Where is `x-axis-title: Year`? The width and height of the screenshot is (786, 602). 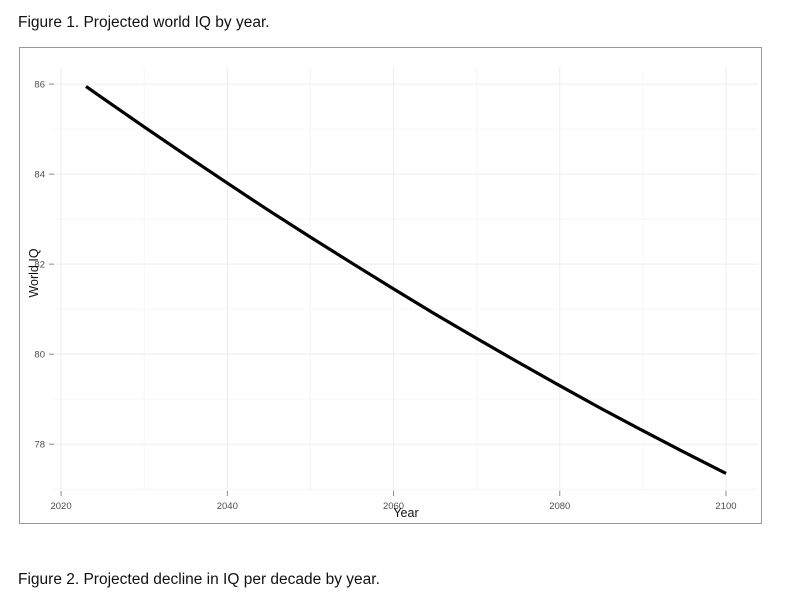 x-axis-title: Year is located at coordinates (406, 513).